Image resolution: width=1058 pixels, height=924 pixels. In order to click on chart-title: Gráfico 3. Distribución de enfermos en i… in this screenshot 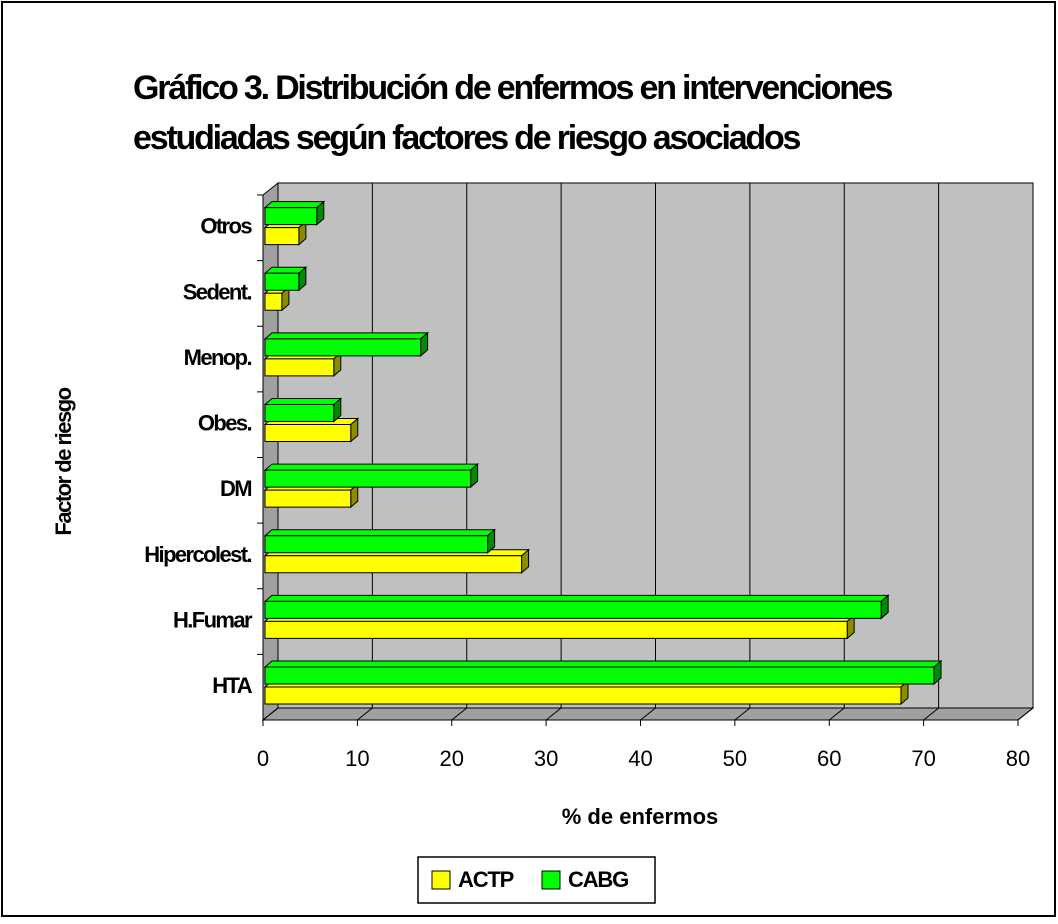, I will do `click(512, 88)`.